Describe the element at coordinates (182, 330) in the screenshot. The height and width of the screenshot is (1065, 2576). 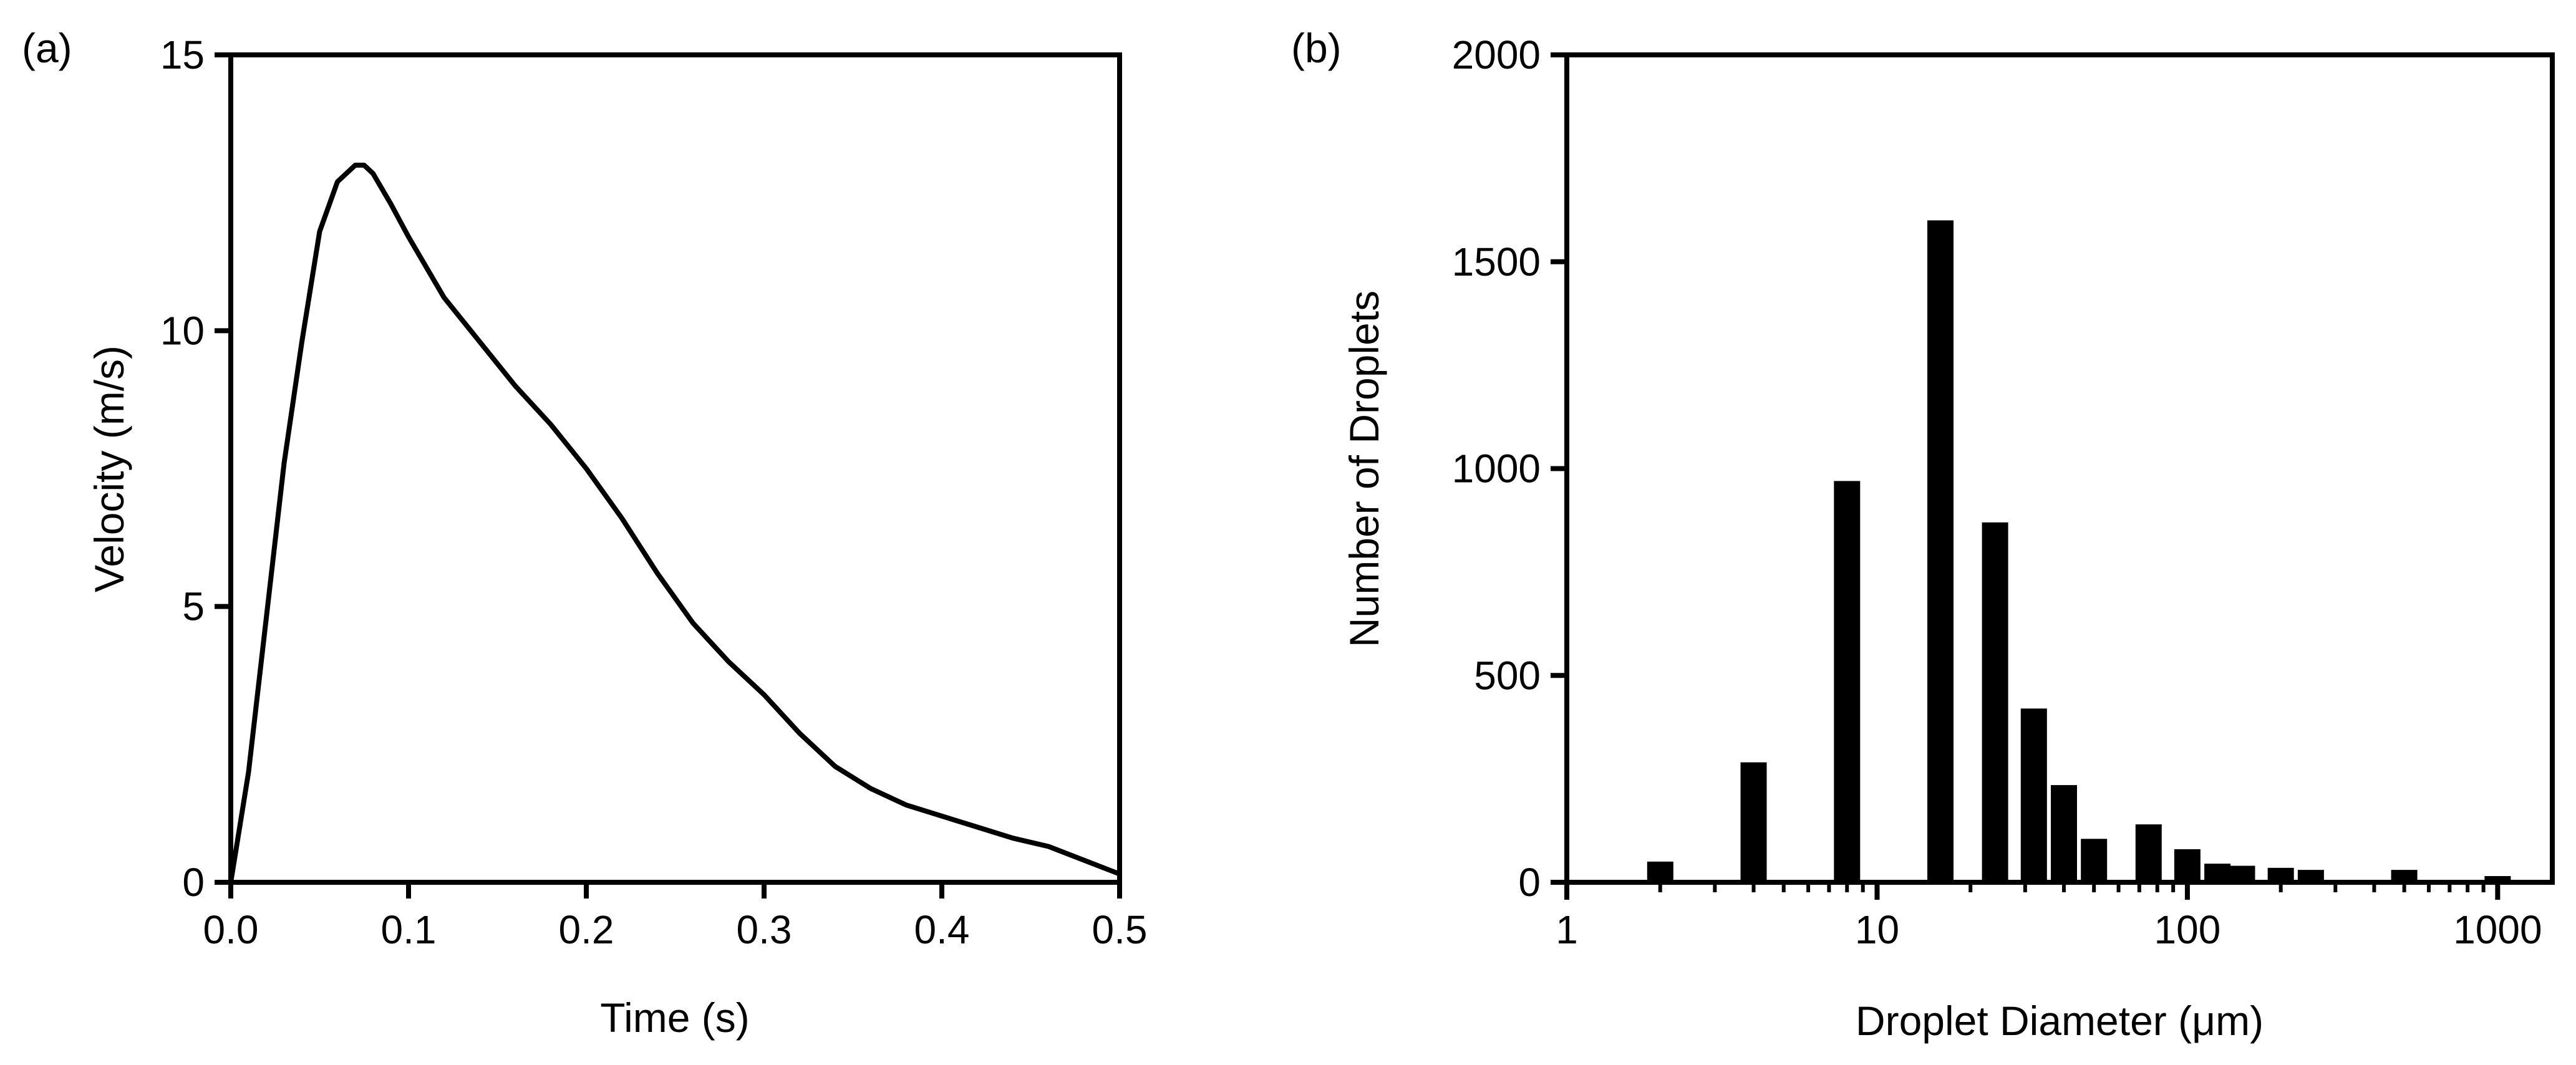
I see `panel-a-y-tick-label: 10` at that location.